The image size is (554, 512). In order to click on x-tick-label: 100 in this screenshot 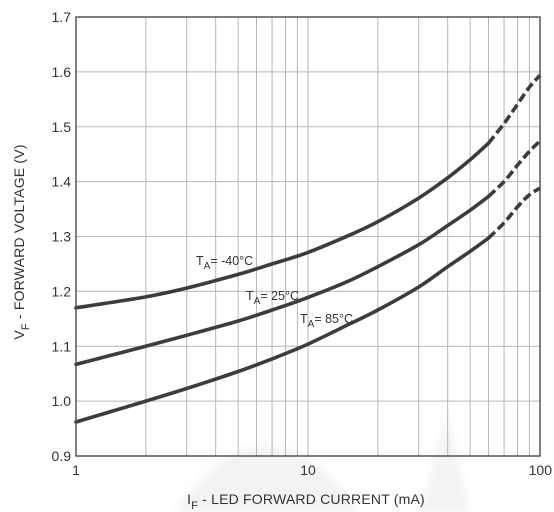, I will do `click(541, 470)`.